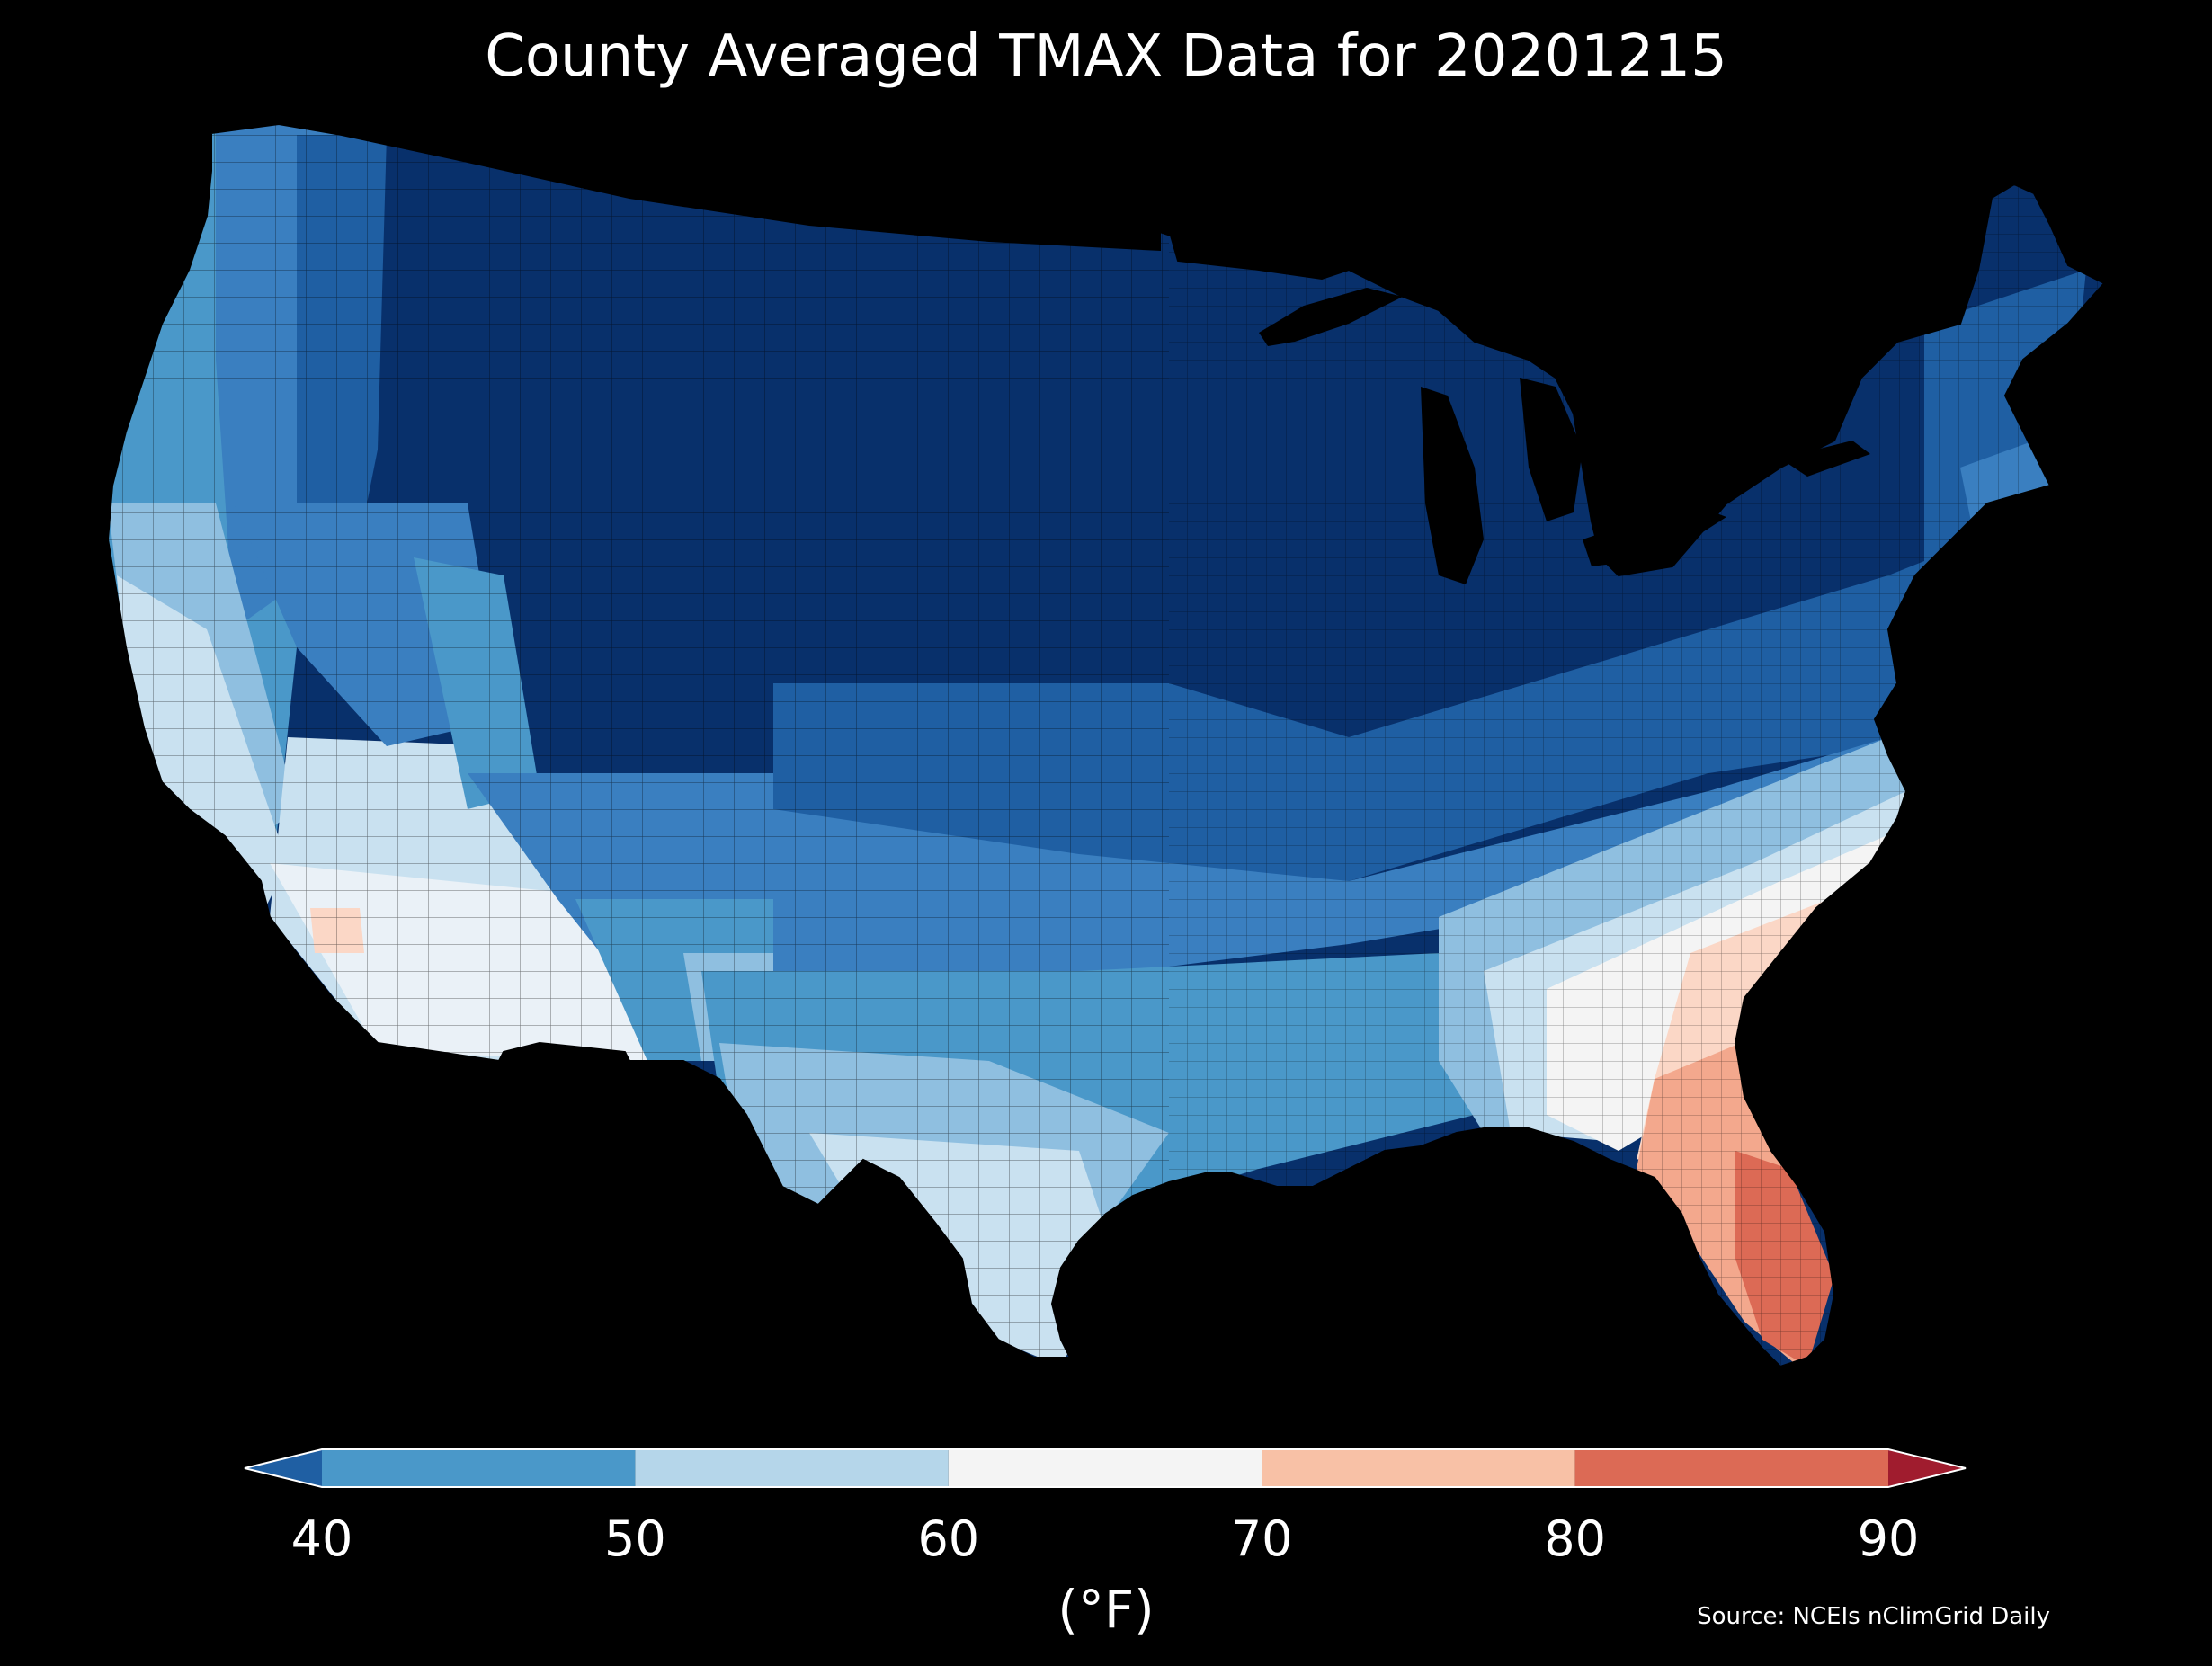  I want to click on colorbar-bin-above, so click(1927, 1468).